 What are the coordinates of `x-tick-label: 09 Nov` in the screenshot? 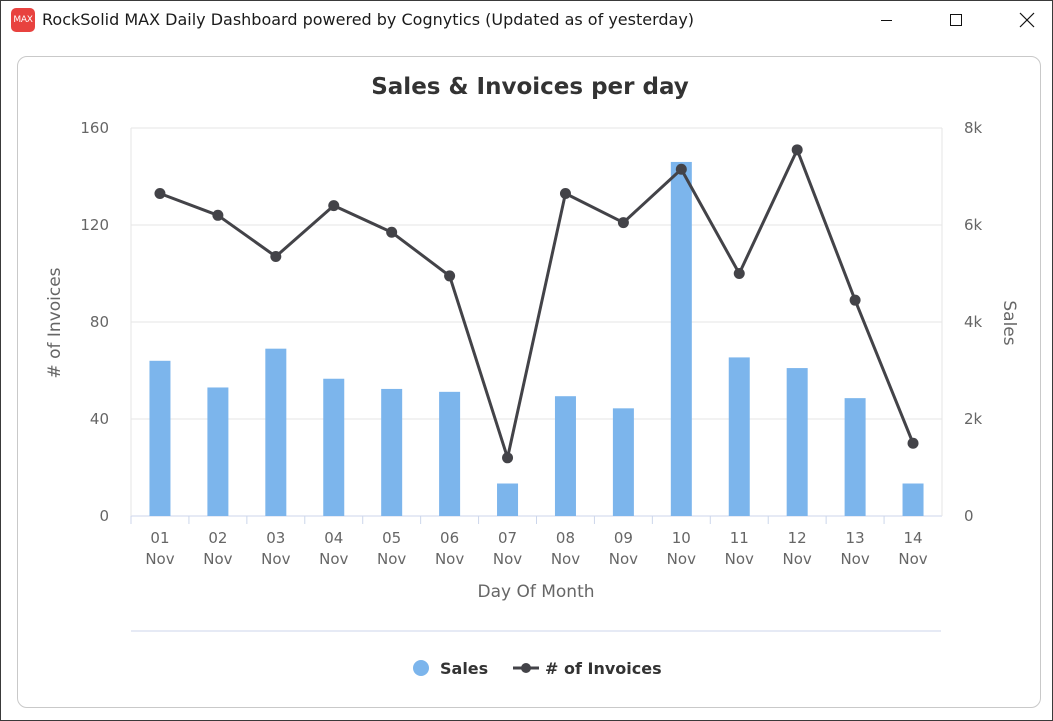 It's located at (623, 548).